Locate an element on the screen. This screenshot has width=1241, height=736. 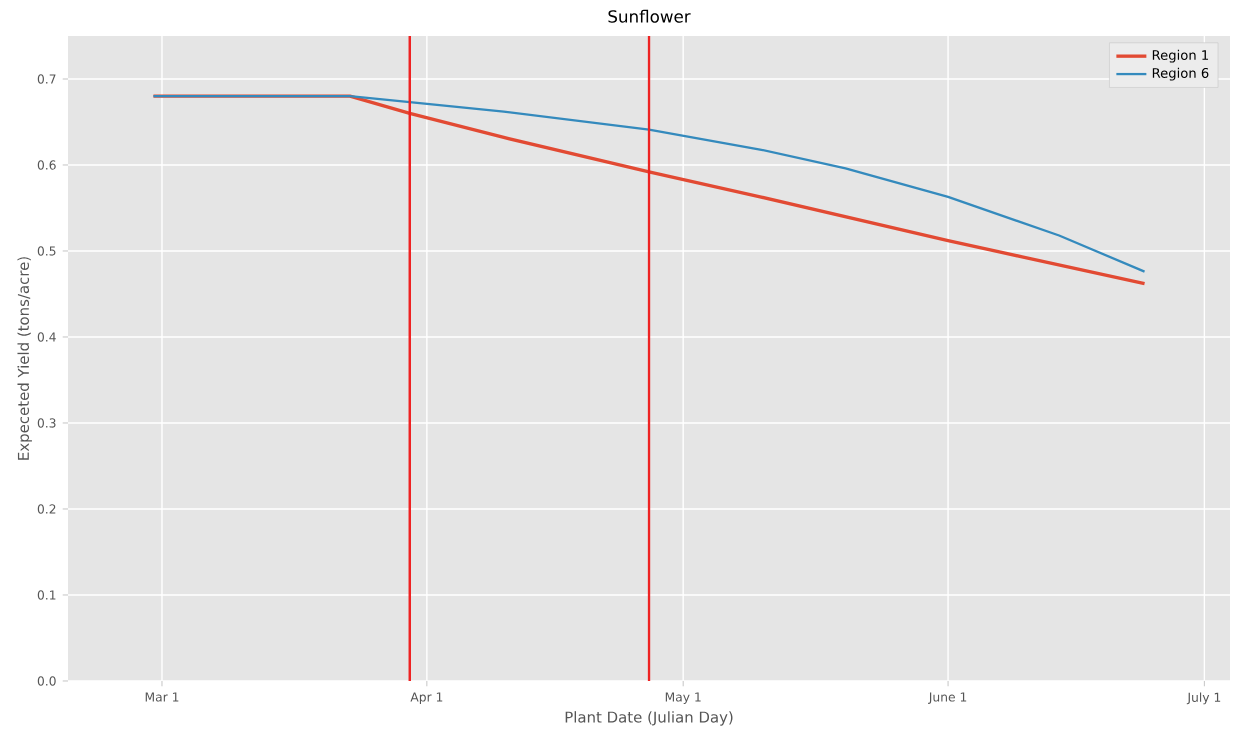
y-tick-label: 0.5 is located at coordinates (46, 251).